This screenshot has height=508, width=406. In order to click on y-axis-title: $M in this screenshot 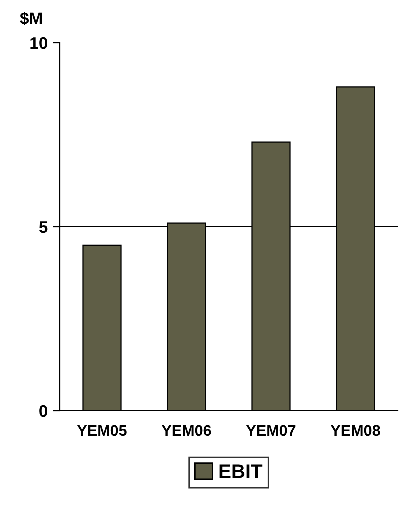, I will do `click(31, 19)`.